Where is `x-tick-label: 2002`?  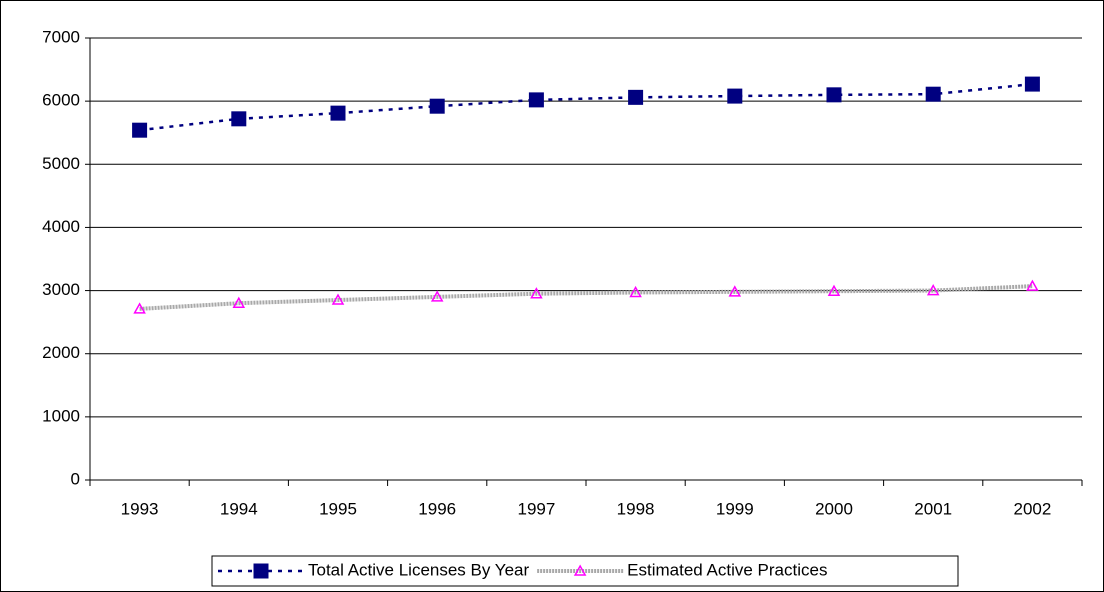
x-tick-label: 2002 is located at coordinates (1032, 508).